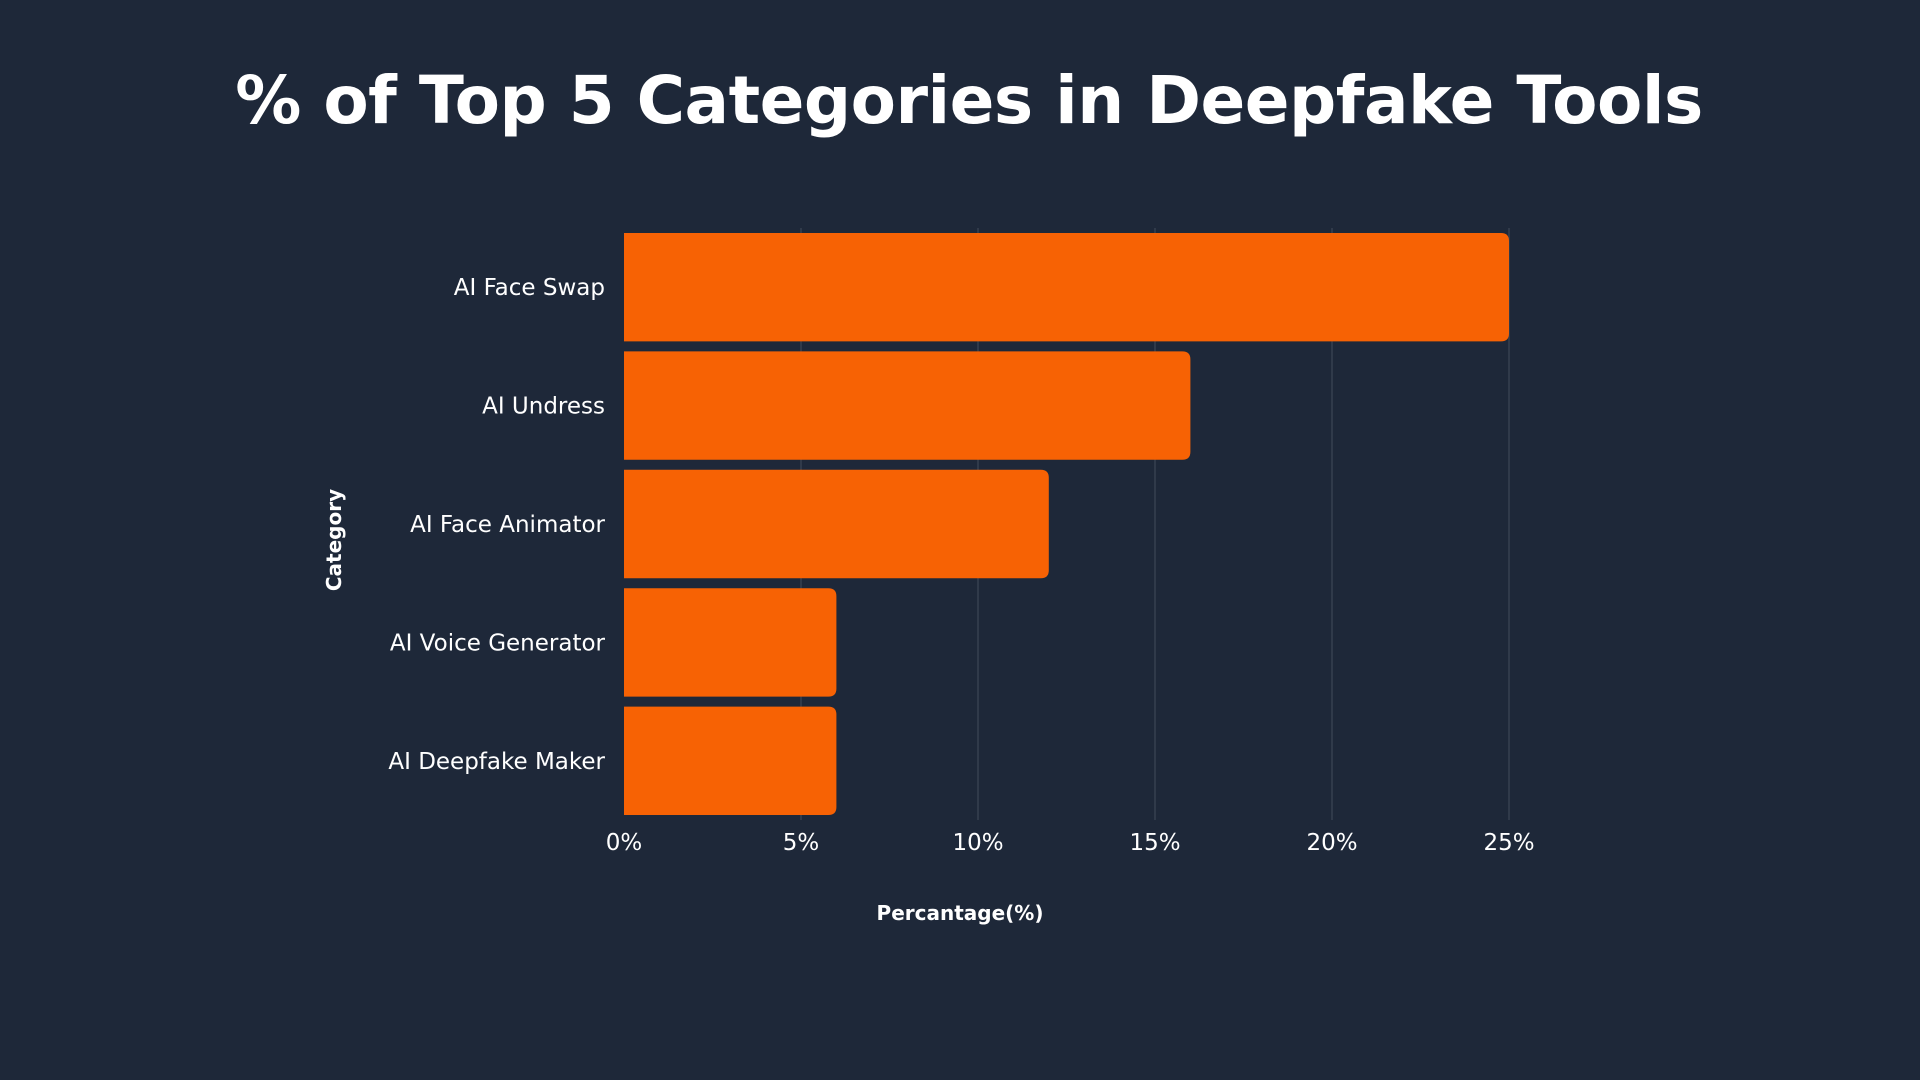 The width and height of the screenshot is (1920, 1080). What do you see at coordinates (801, 843) in the screenshot?
I see `x-tick-label: 5%` at bounding box center [801, 843].